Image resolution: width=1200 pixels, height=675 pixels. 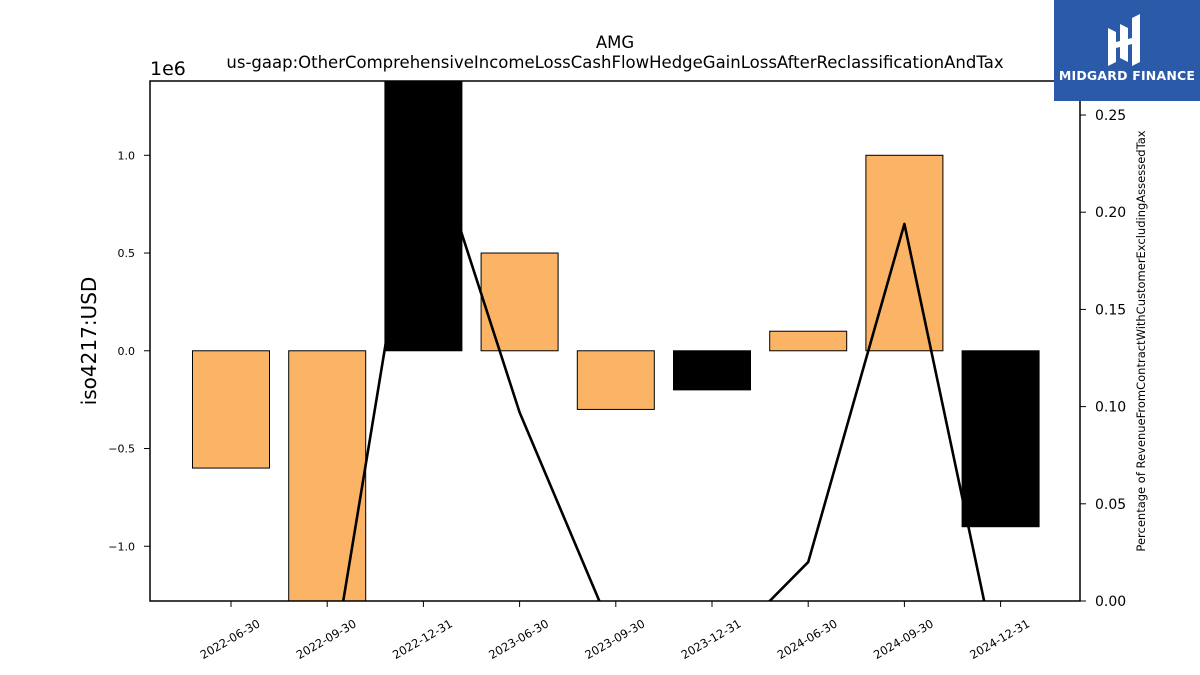 What do you see at coordinates (518, 639) in the screenshot?
I see `xtick-label: 2023-06-30` at bounding box center [518, 639].